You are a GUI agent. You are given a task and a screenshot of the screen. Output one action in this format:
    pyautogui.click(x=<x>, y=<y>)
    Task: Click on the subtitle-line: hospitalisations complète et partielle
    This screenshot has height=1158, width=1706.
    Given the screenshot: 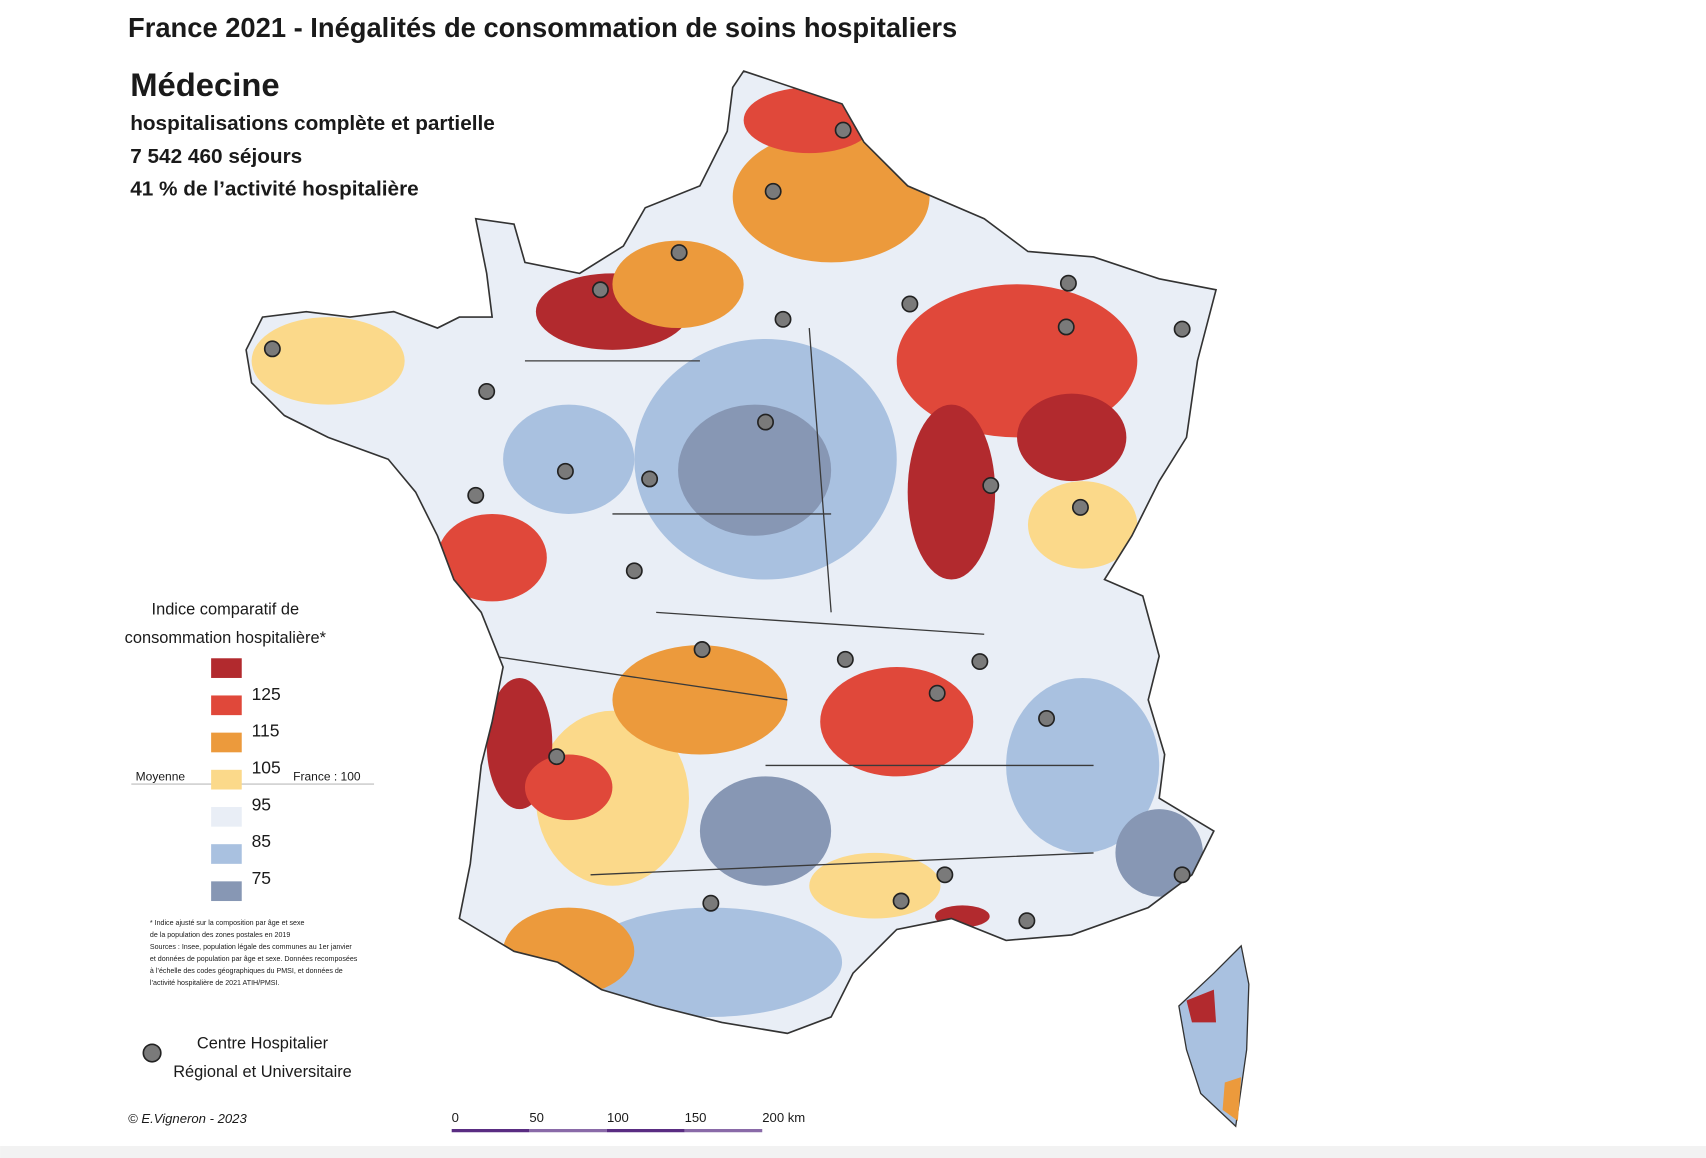 What is the action you would take?
    pyautogui.click(x=312, y=123)
    